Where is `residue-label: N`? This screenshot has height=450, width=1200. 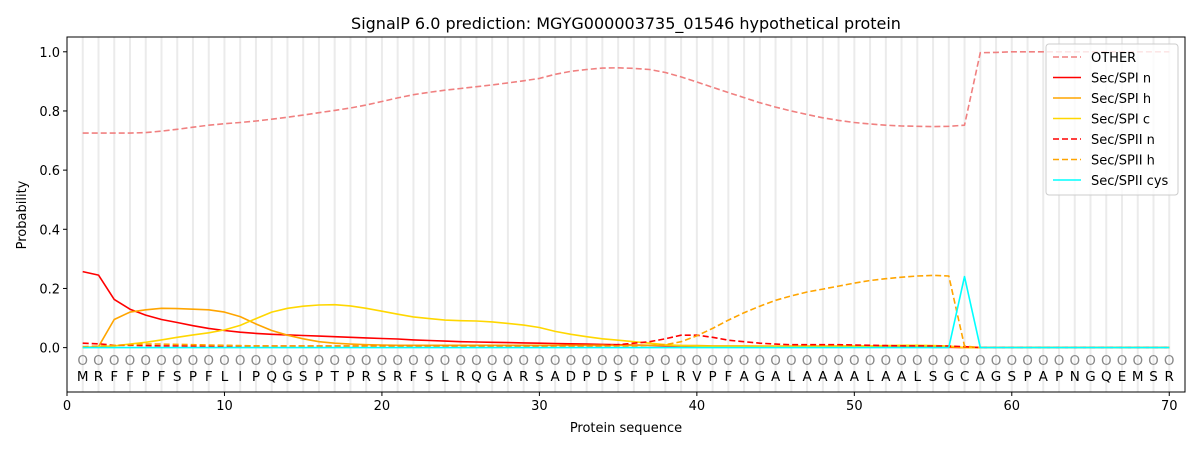 residue-label: N is located at coordinates (1075, 377).